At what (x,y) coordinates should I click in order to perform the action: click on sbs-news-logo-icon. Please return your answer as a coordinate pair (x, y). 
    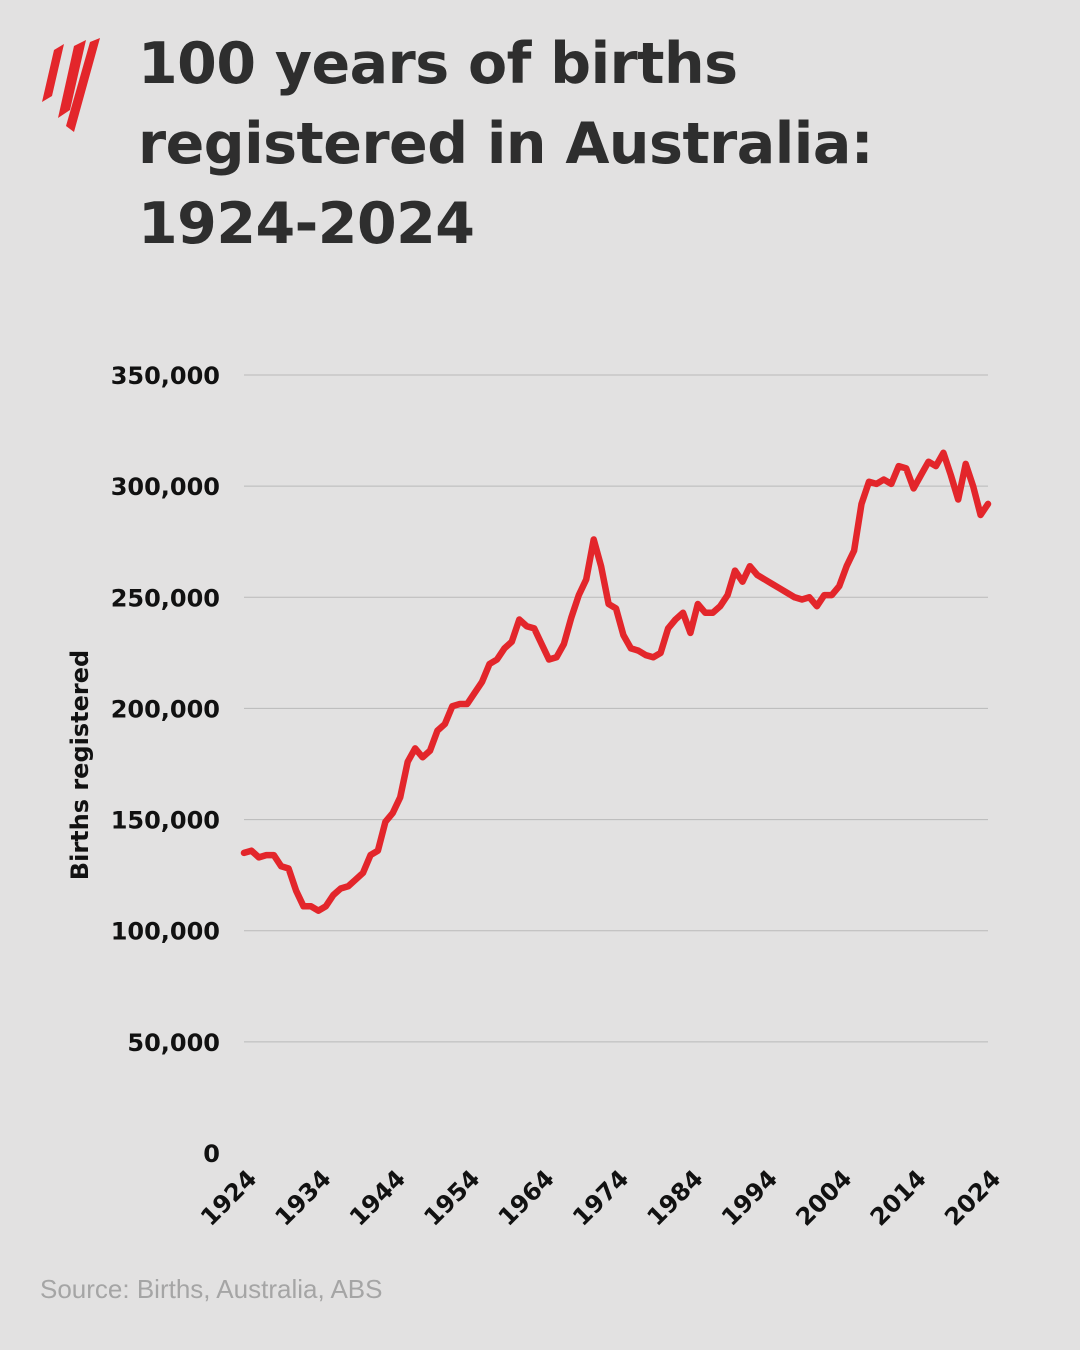
    Looking at the image, I should click on (71, 85).